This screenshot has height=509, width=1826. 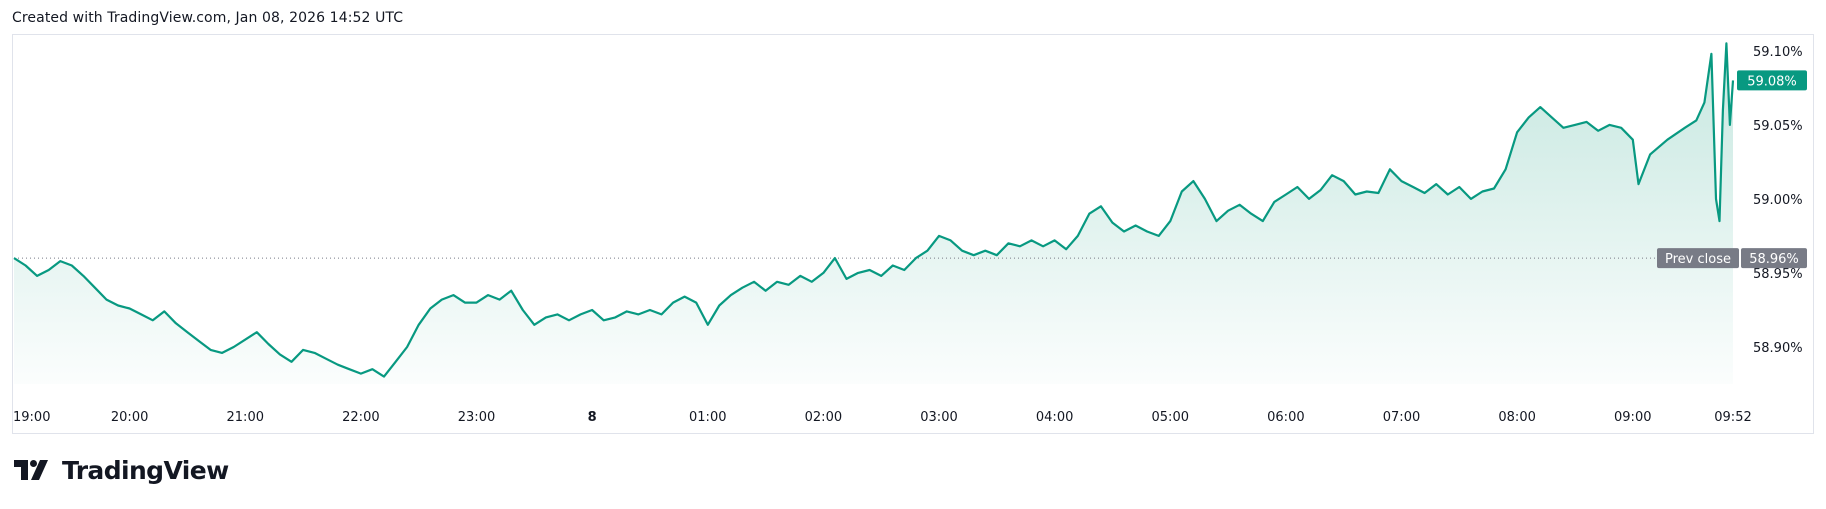 I want to click on y-tick-label: 59.05%, so click(x=1778, y=126).